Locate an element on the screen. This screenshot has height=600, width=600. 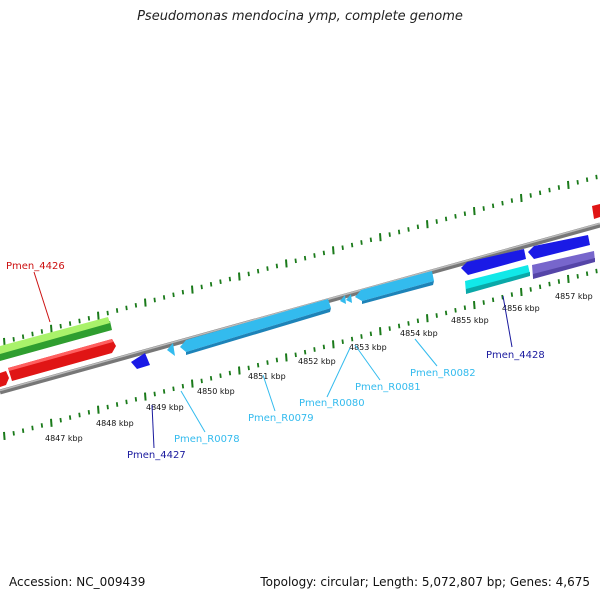
feature-pmen-r0078 is located at coordinates (255, 325).